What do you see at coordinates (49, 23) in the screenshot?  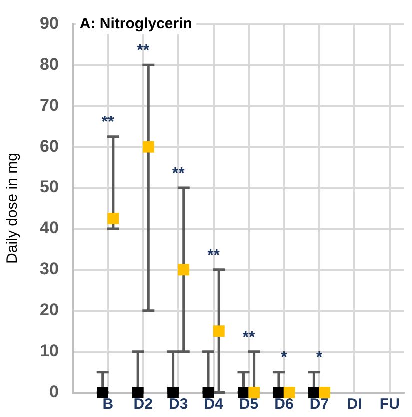 I see `y-tick-label: 90` at bounding box center [49, 23].